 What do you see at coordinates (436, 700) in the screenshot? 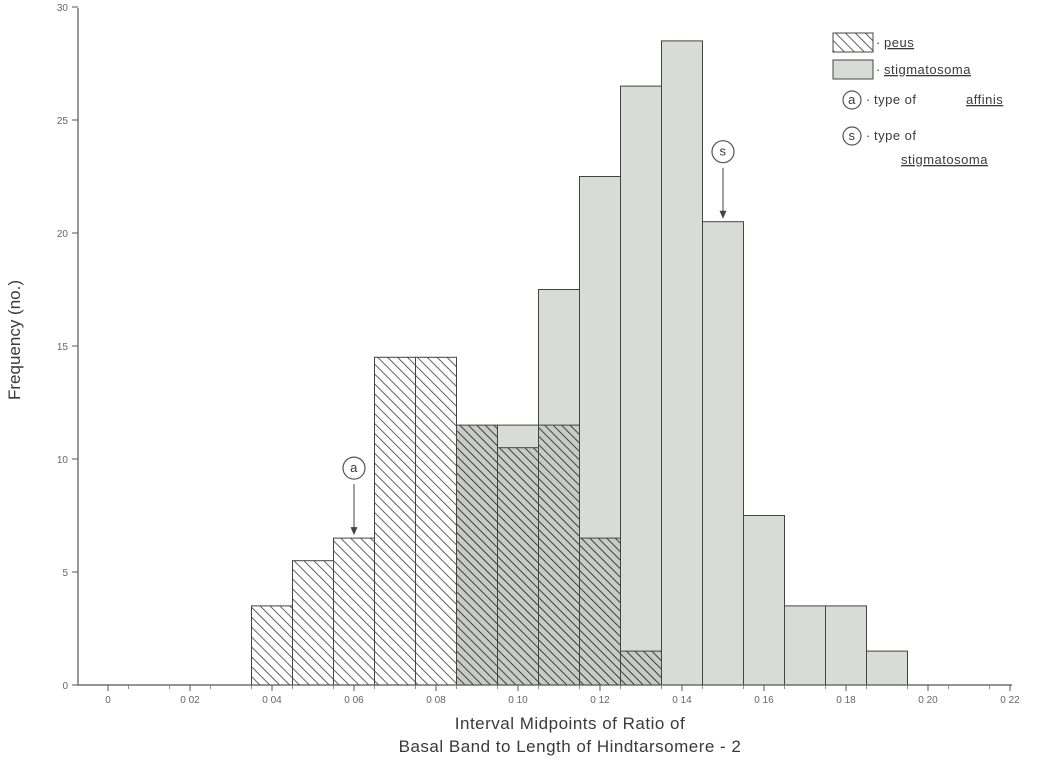
I see `x-tick-label: 0 08` at bounding box center [436, 700].